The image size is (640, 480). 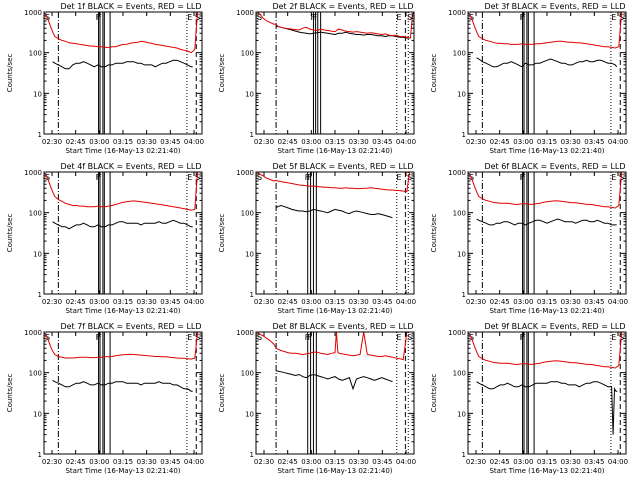 I want to click on panel-title: Det 7f BLACK = Events, RED = LLD, so click(x=130, y=326).